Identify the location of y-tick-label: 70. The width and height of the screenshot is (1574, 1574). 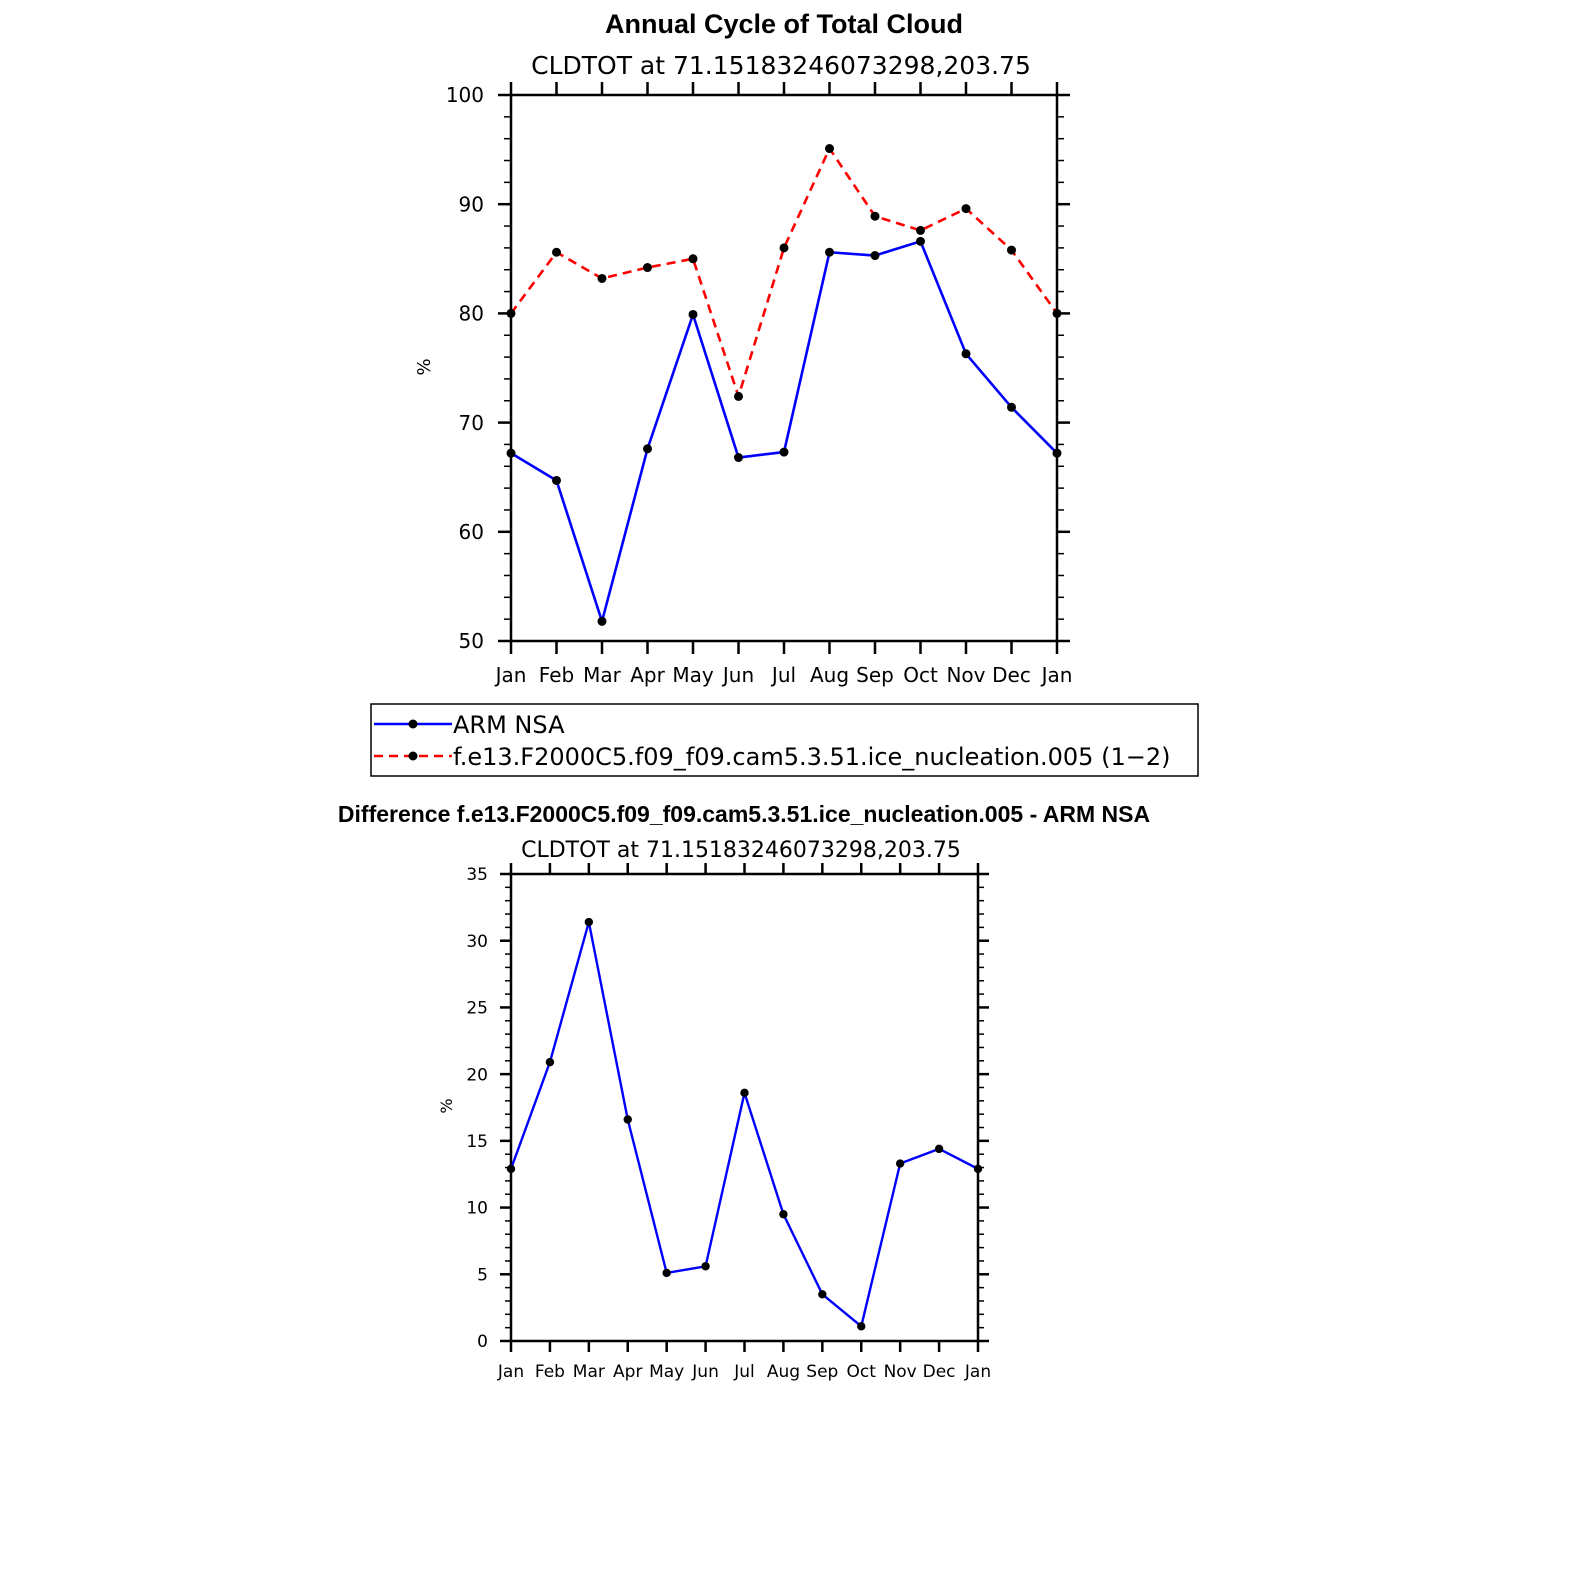
(471, 423).